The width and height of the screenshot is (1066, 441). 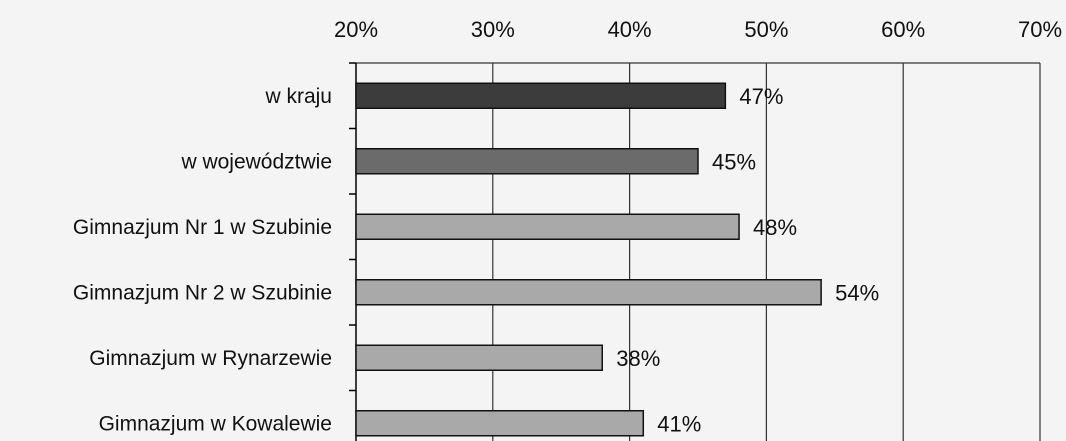 What do you see at coordinates (493, 29) in the screenshot?
I see `x-tick-label: 30%` at bounding box center [493, 29].